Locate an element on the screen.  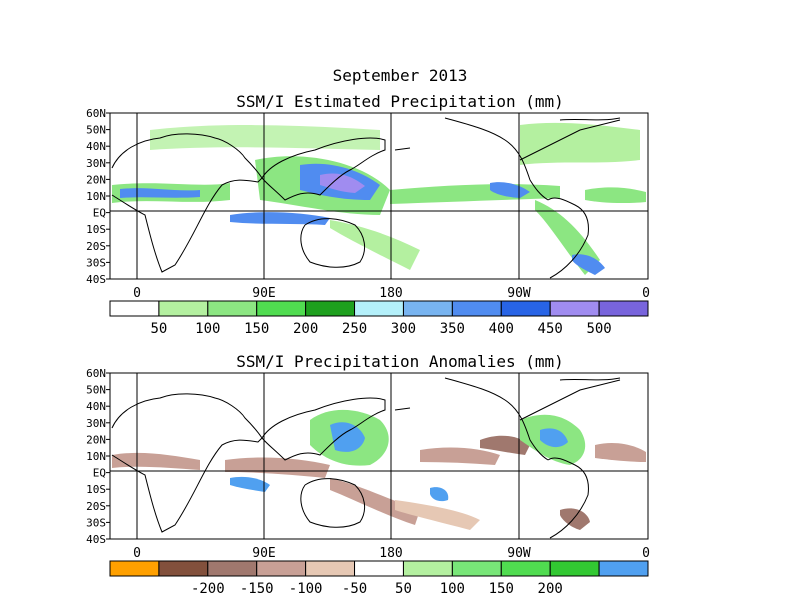
colorbar-label: -100 is located at coordinates (306, 589).